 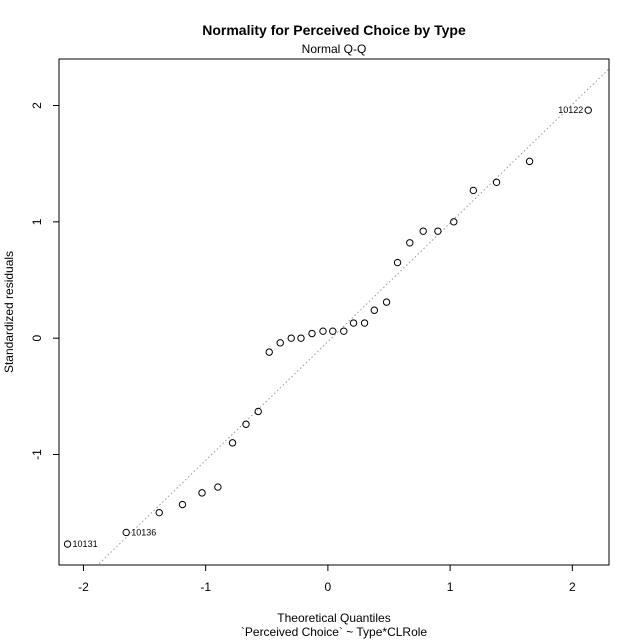 What do you see at coordinates (333, 618) in the screenshot?
I see `x-axis-label: Theoretical Quantiles` at bounding box center [333, 618].